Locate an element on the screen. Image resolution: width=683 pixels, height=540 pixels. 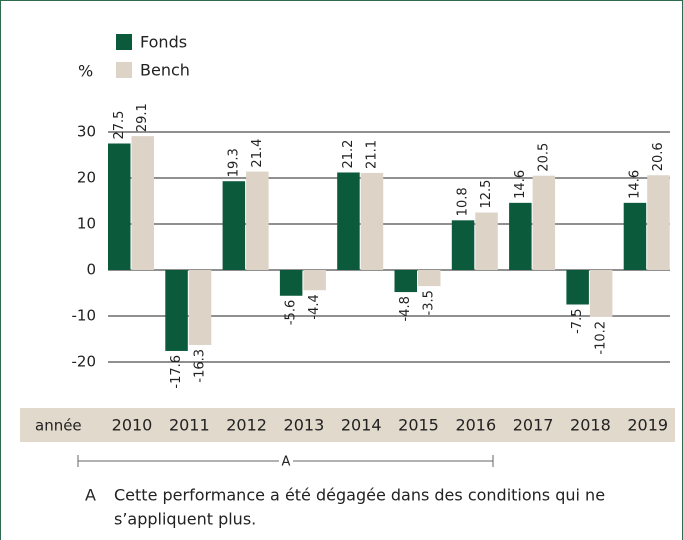
y-tick-label: -10 is located at coordinates (84, 316).